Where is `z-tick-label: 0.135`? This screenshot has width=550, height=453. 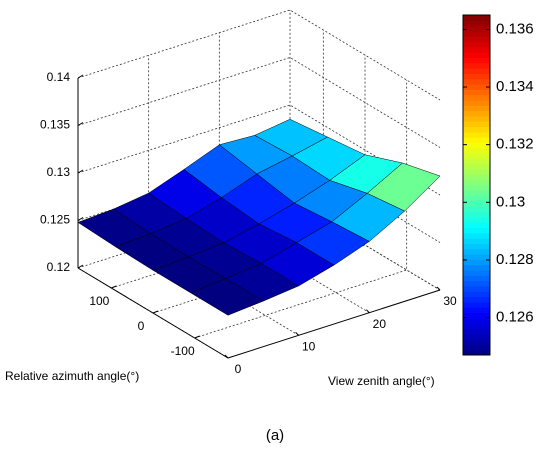 z-tick-label: 0.135 is located at coordinates (55, 125).